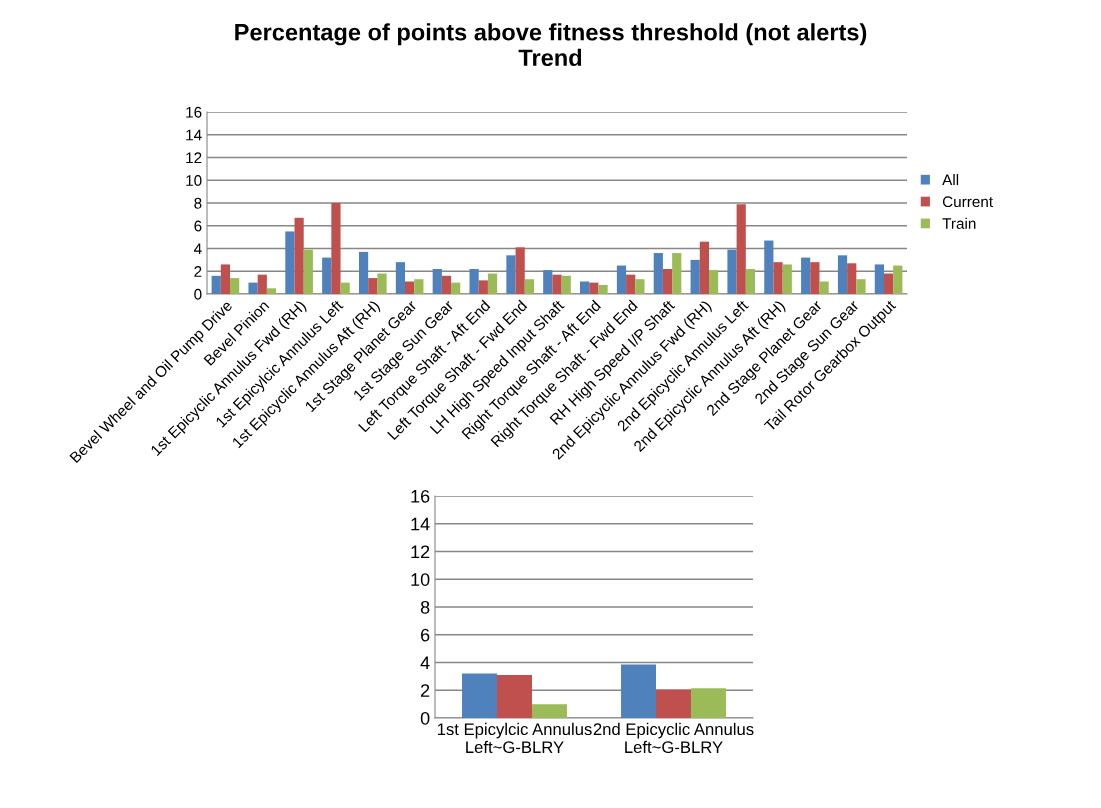 This screenshot has height=808, width=1101. I want to click on legend-label: Train, so click(959, 223).